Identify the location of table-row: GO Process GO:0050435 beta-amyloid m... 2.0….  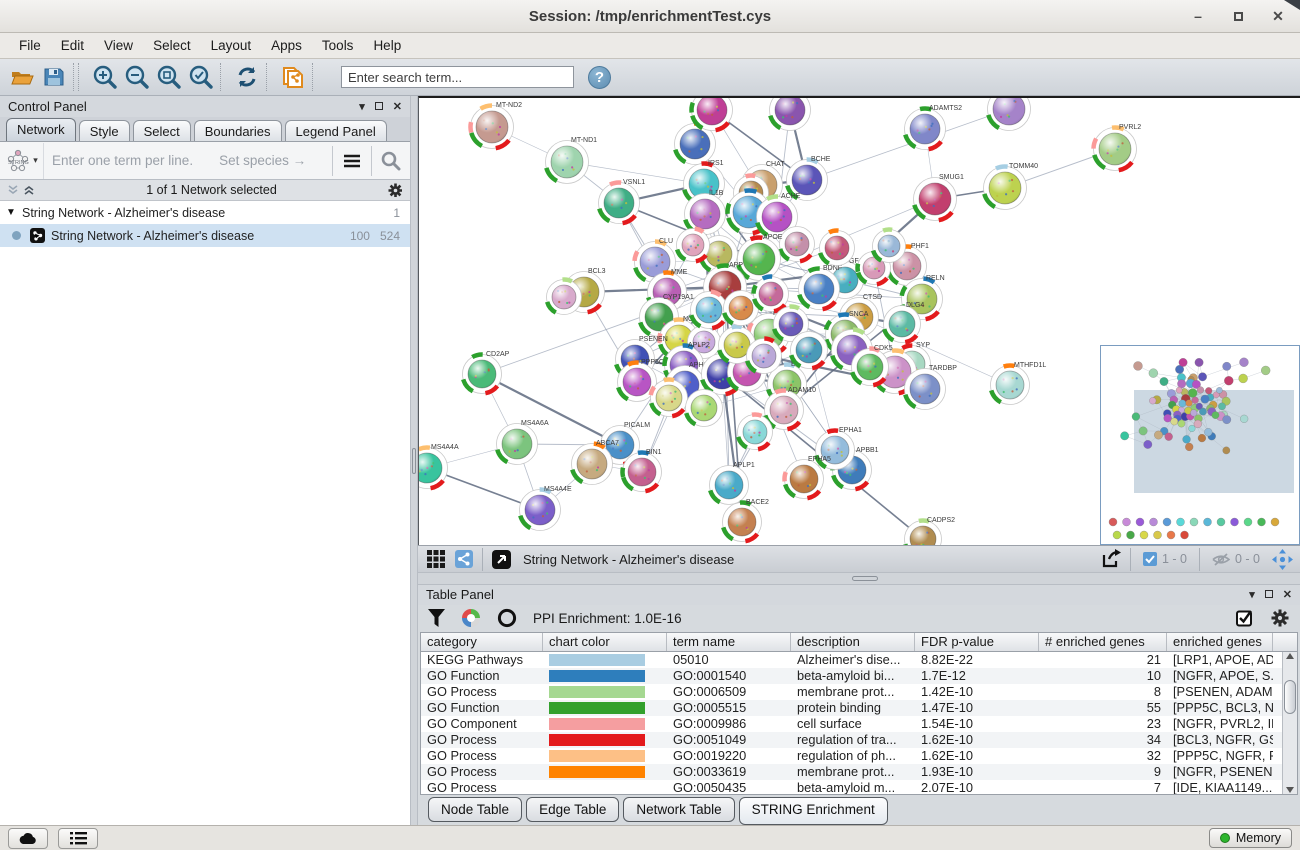
(859, 787).